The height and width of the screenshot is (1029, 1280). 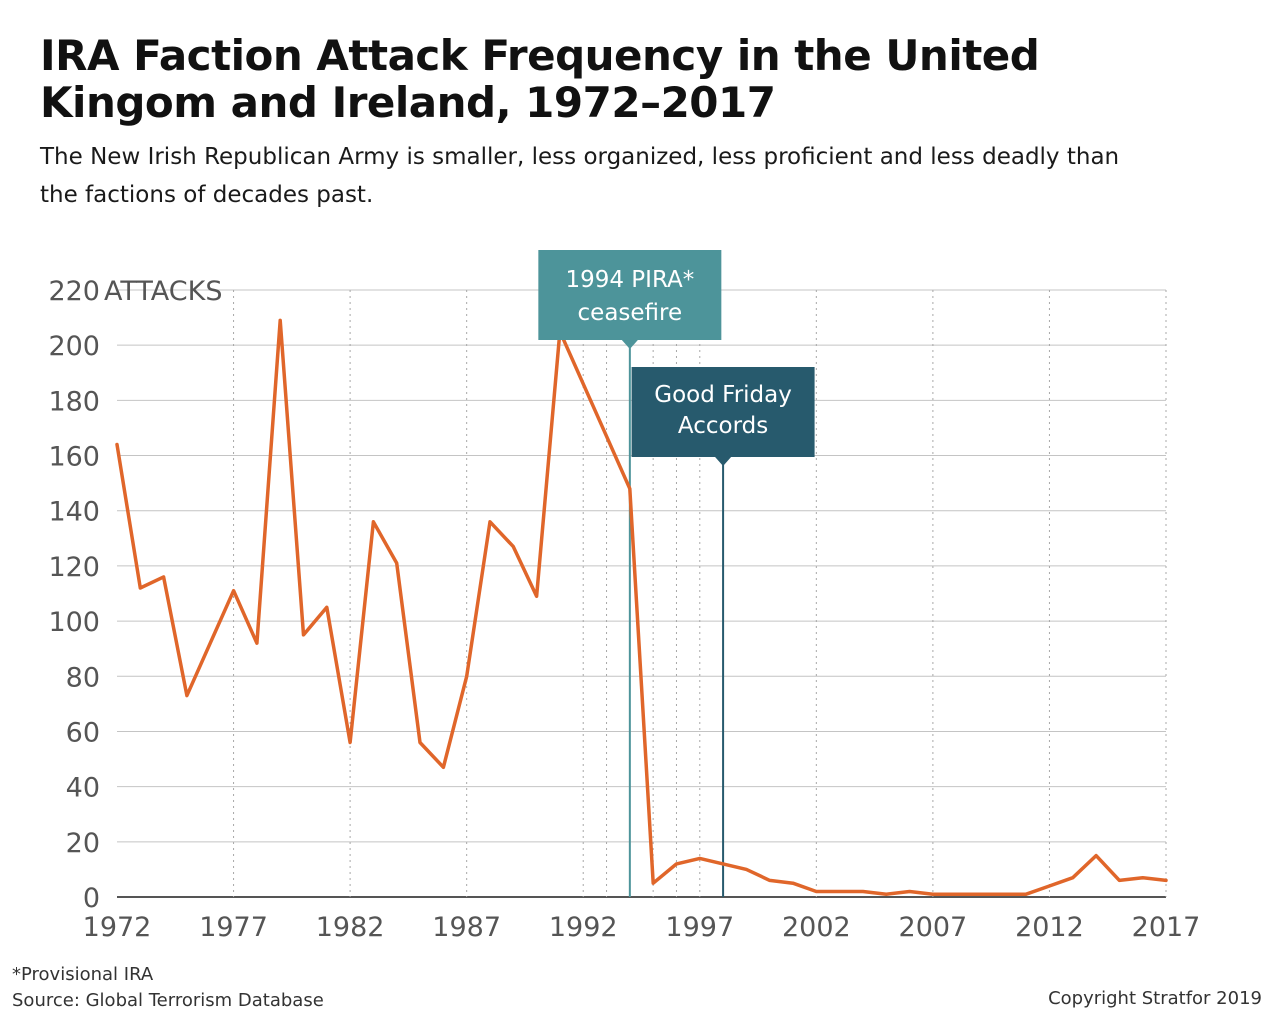 What do you see at coordinates (676, 618) in the screenshot?
I see `annotation-lines` at bounding box center [676, 618].